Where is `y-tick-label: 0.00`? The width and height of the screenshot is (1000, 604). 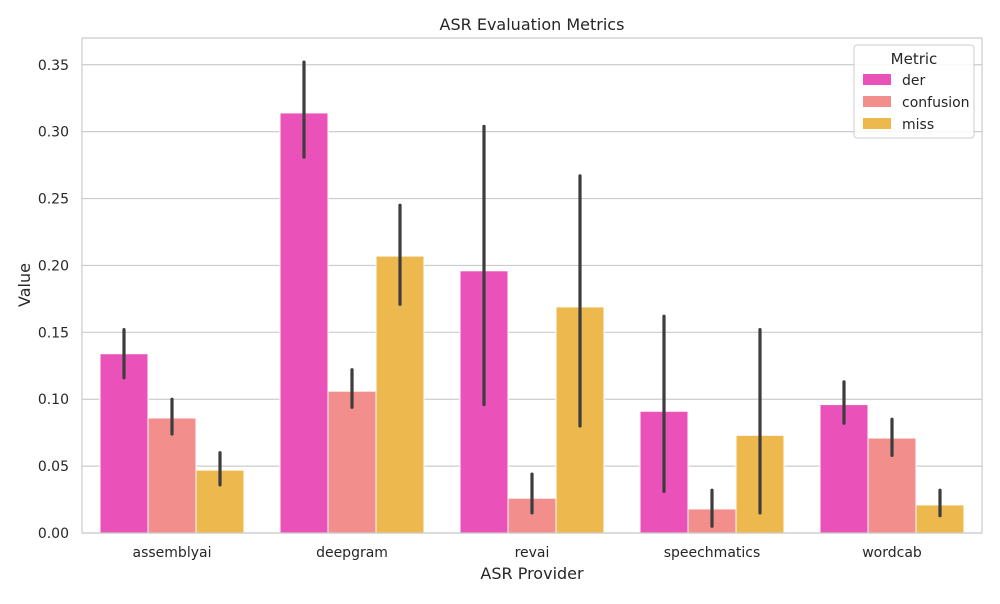 y-tick-label: 0.00 is located at coordinates (53, 534).